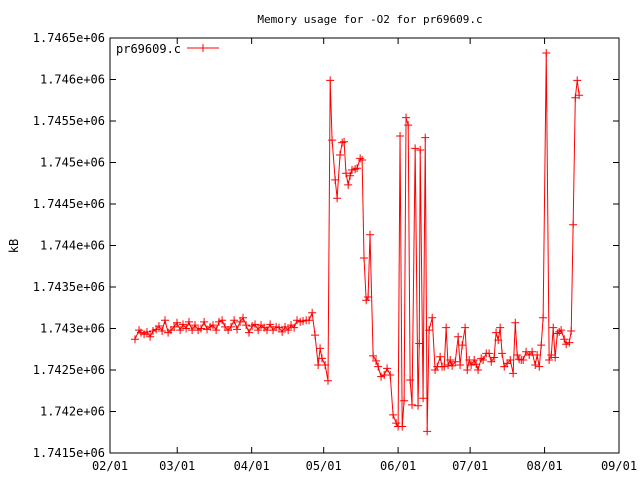  What do you see at coordinates (110, 466) in the screenshot?
I see `x-tick-label: 02/01` at bounding box center [110, 466].